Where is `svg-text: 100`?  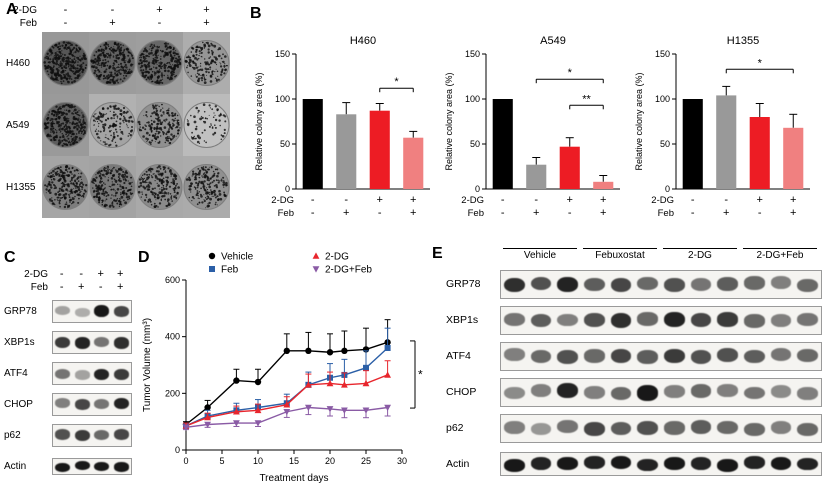 svg-text: 100 is located at coordinates (662, 99).